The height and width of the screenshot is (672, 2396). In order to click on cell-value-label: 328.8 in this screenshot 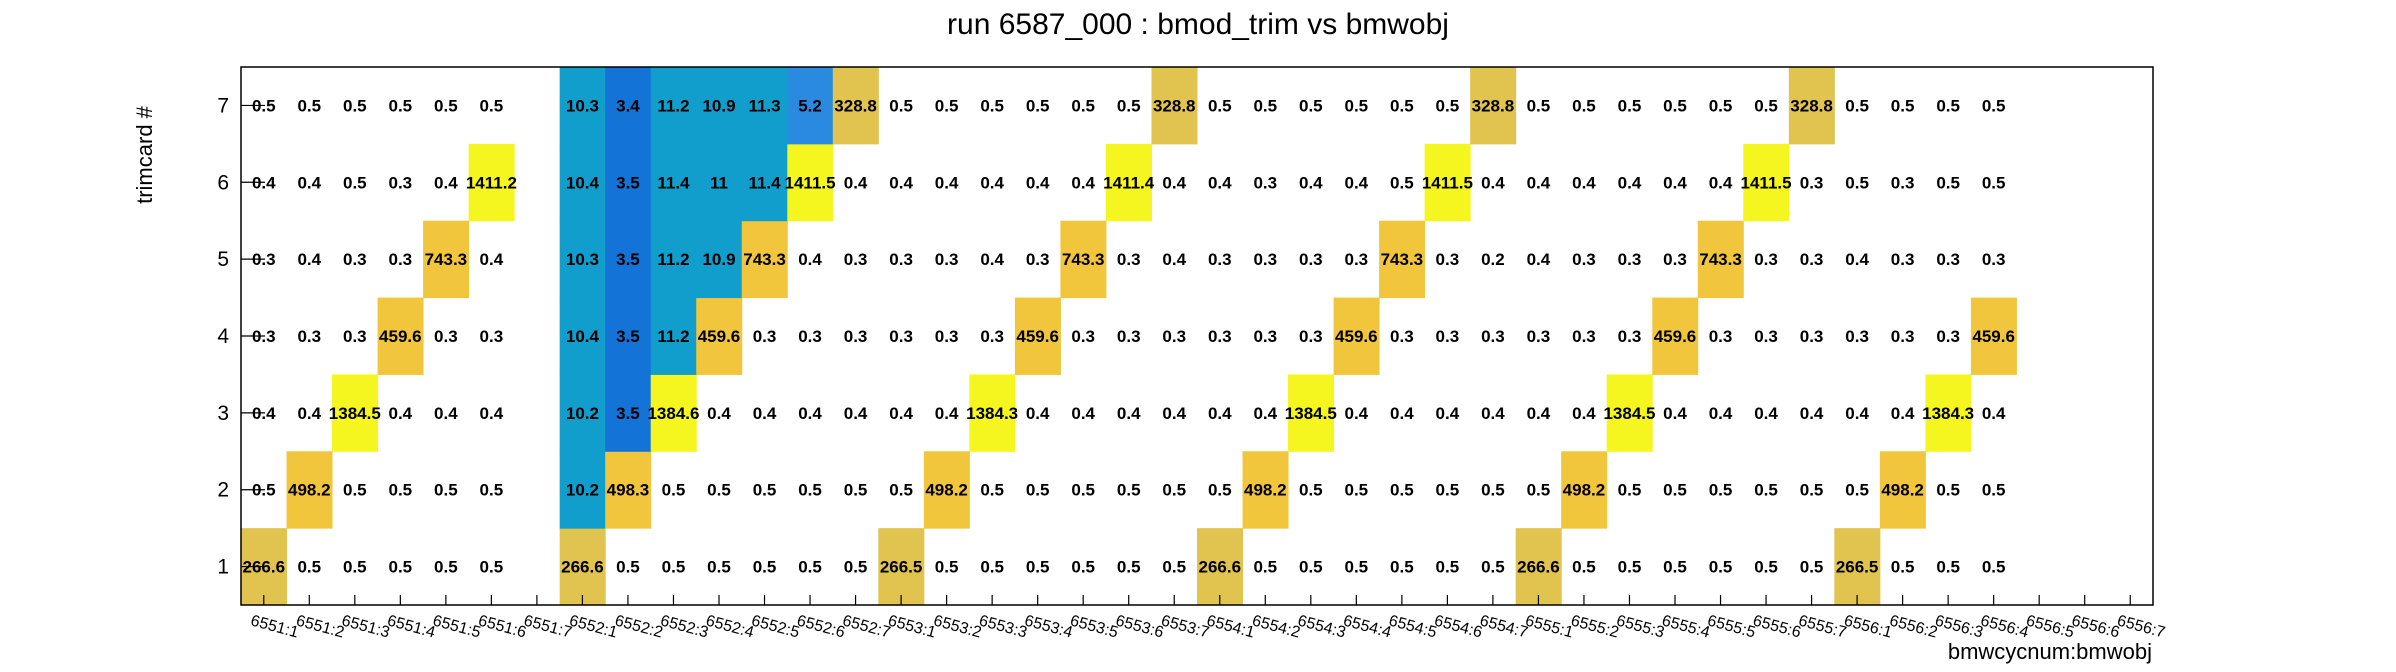, I will do `click(855, 105)`.